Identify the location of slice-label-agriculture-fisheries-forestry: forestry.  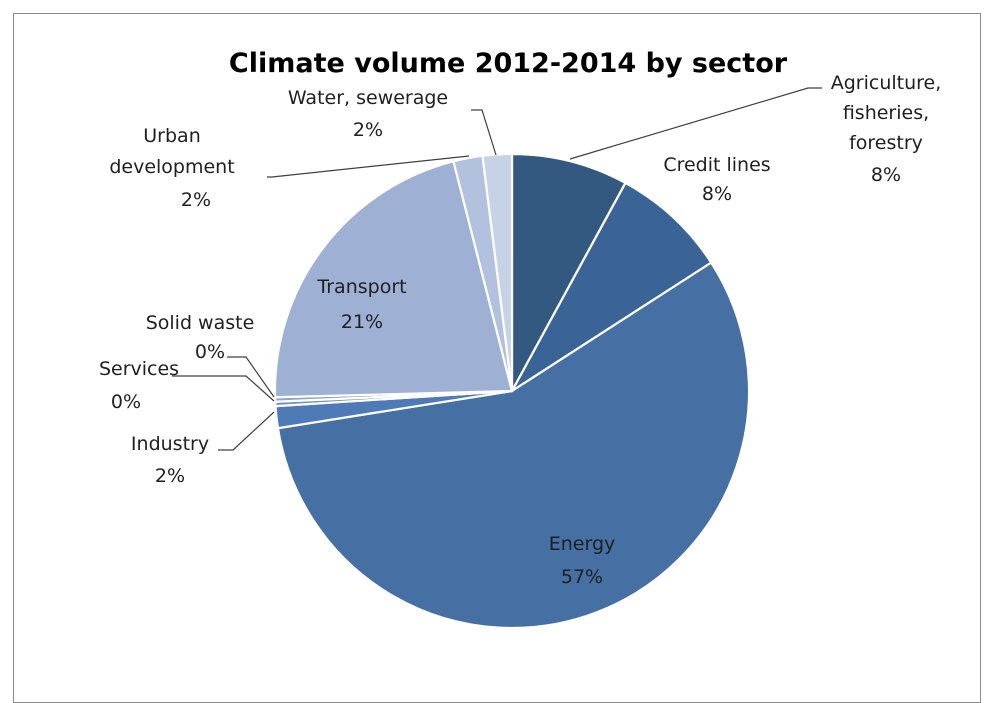
(886, 143).